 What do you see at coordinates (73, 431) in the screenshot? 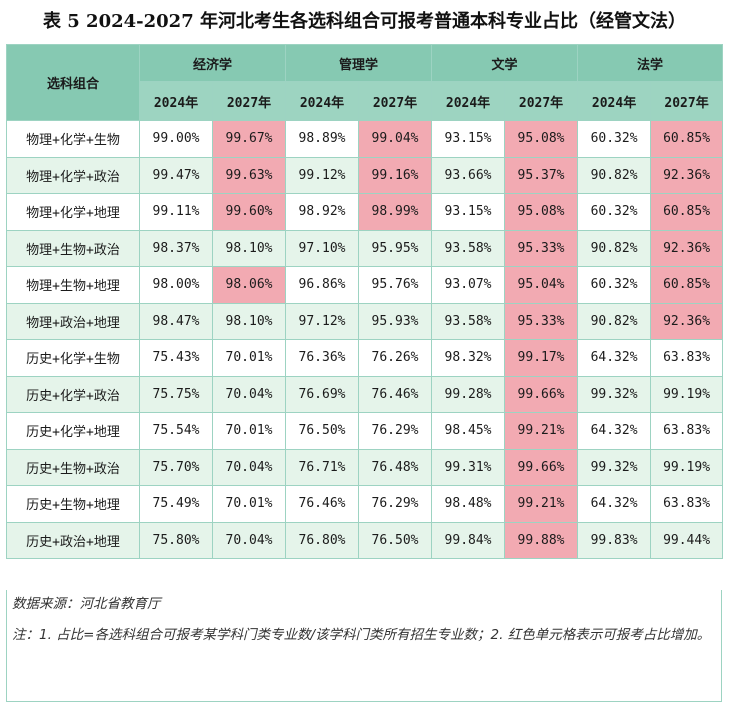
I see `combo-cell: 历史+化学+地理` at bounding box center [73, 431].